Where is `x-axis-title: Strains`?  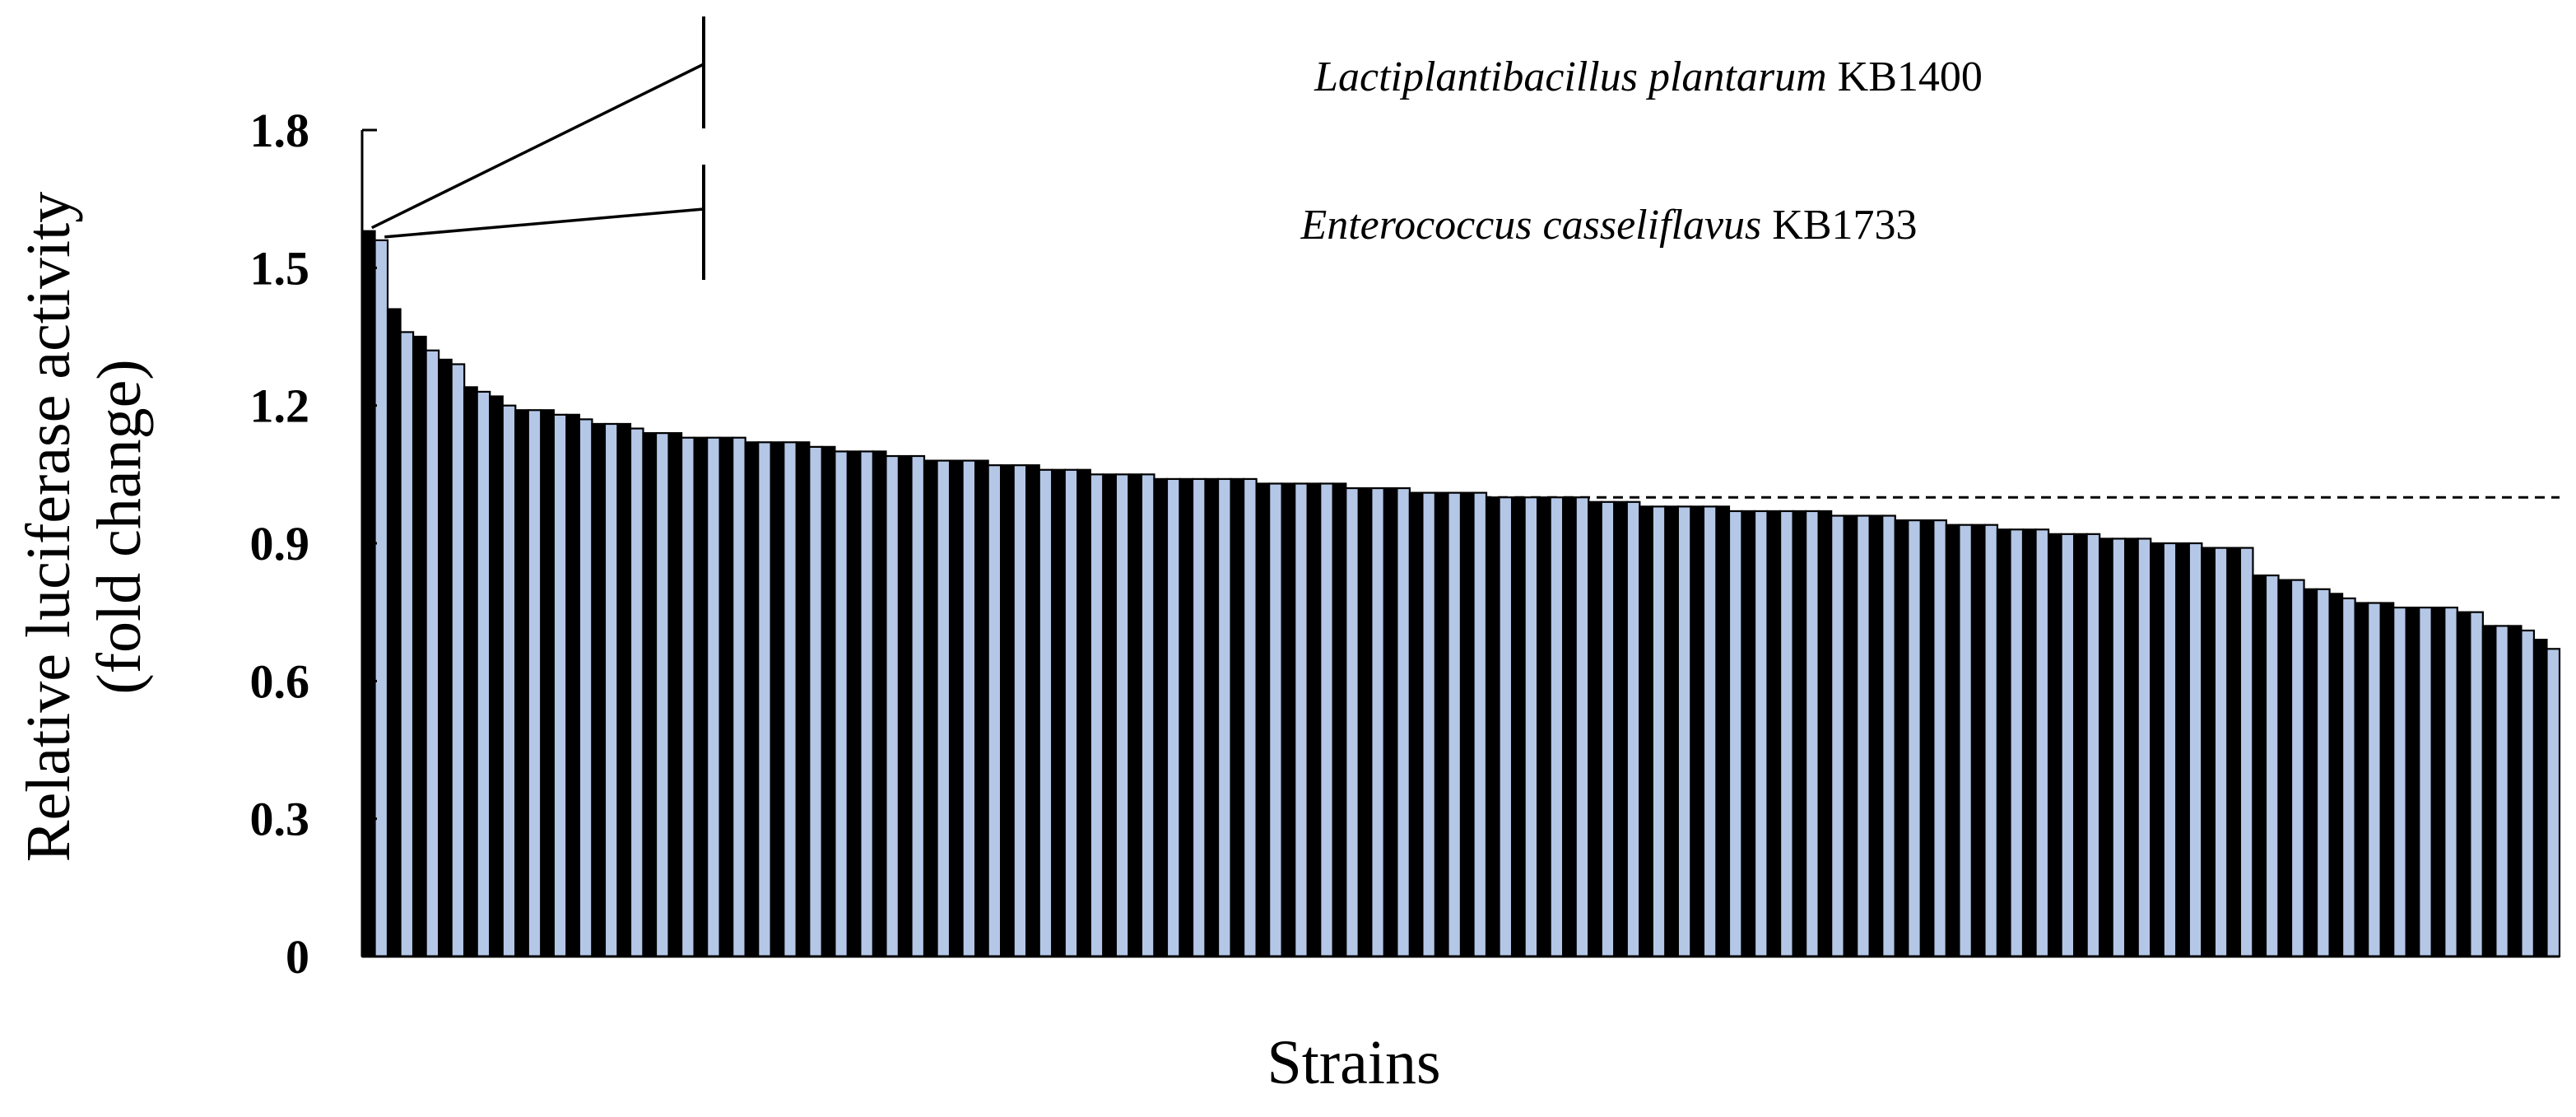
x-axis-title: Strains is located at coordinates (1353, 1062).